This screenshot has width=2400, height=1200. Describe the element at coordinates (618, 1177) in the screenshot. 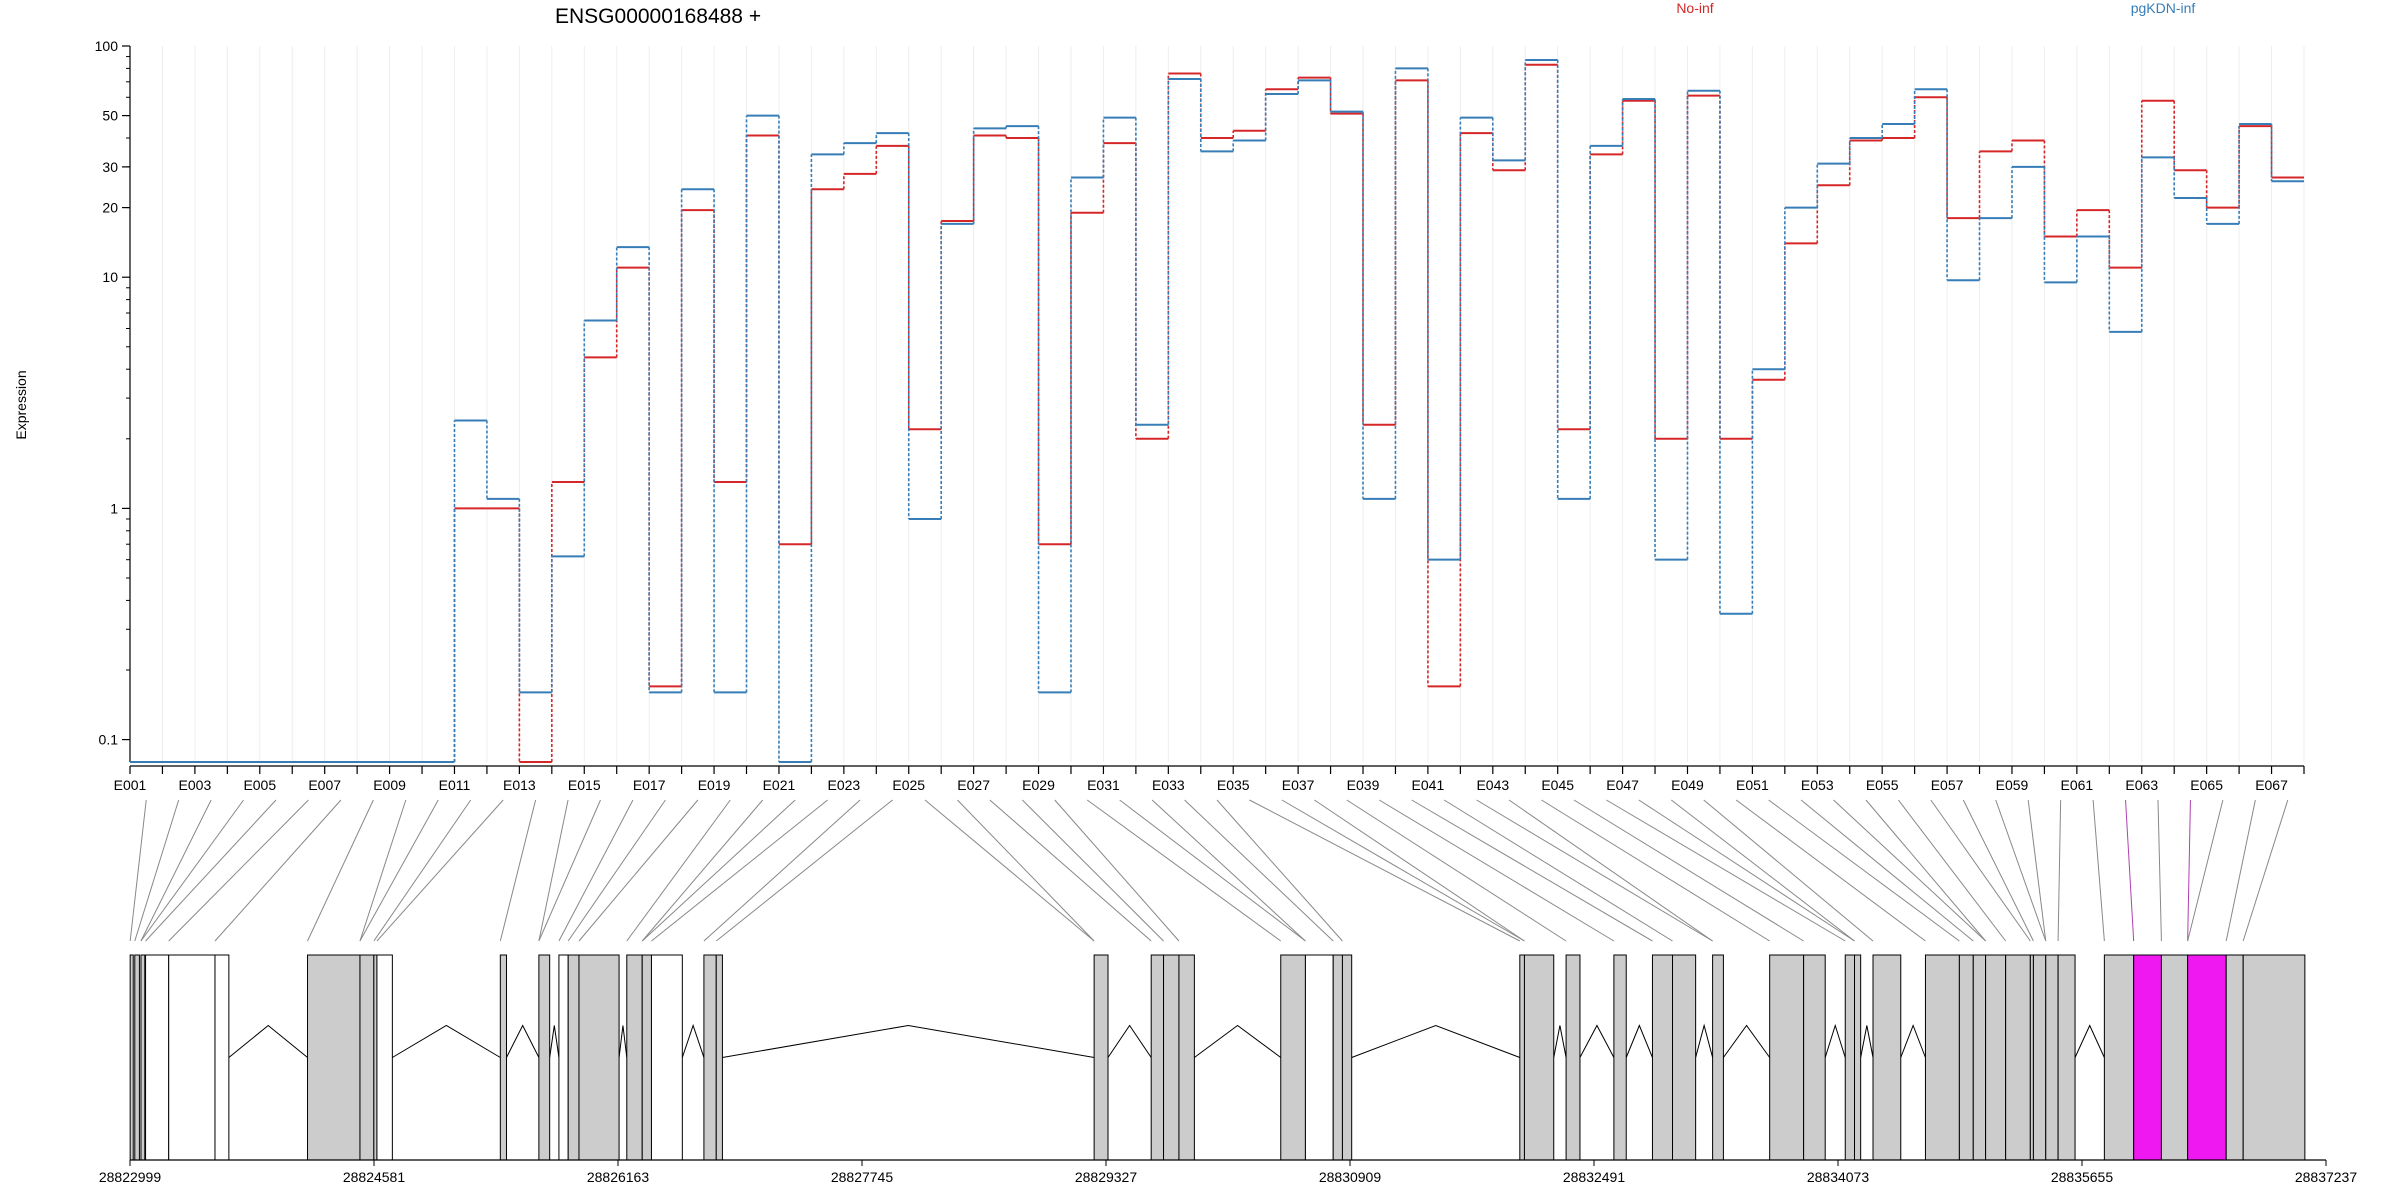

I see `coord-tick-label: 28826163` at that location.